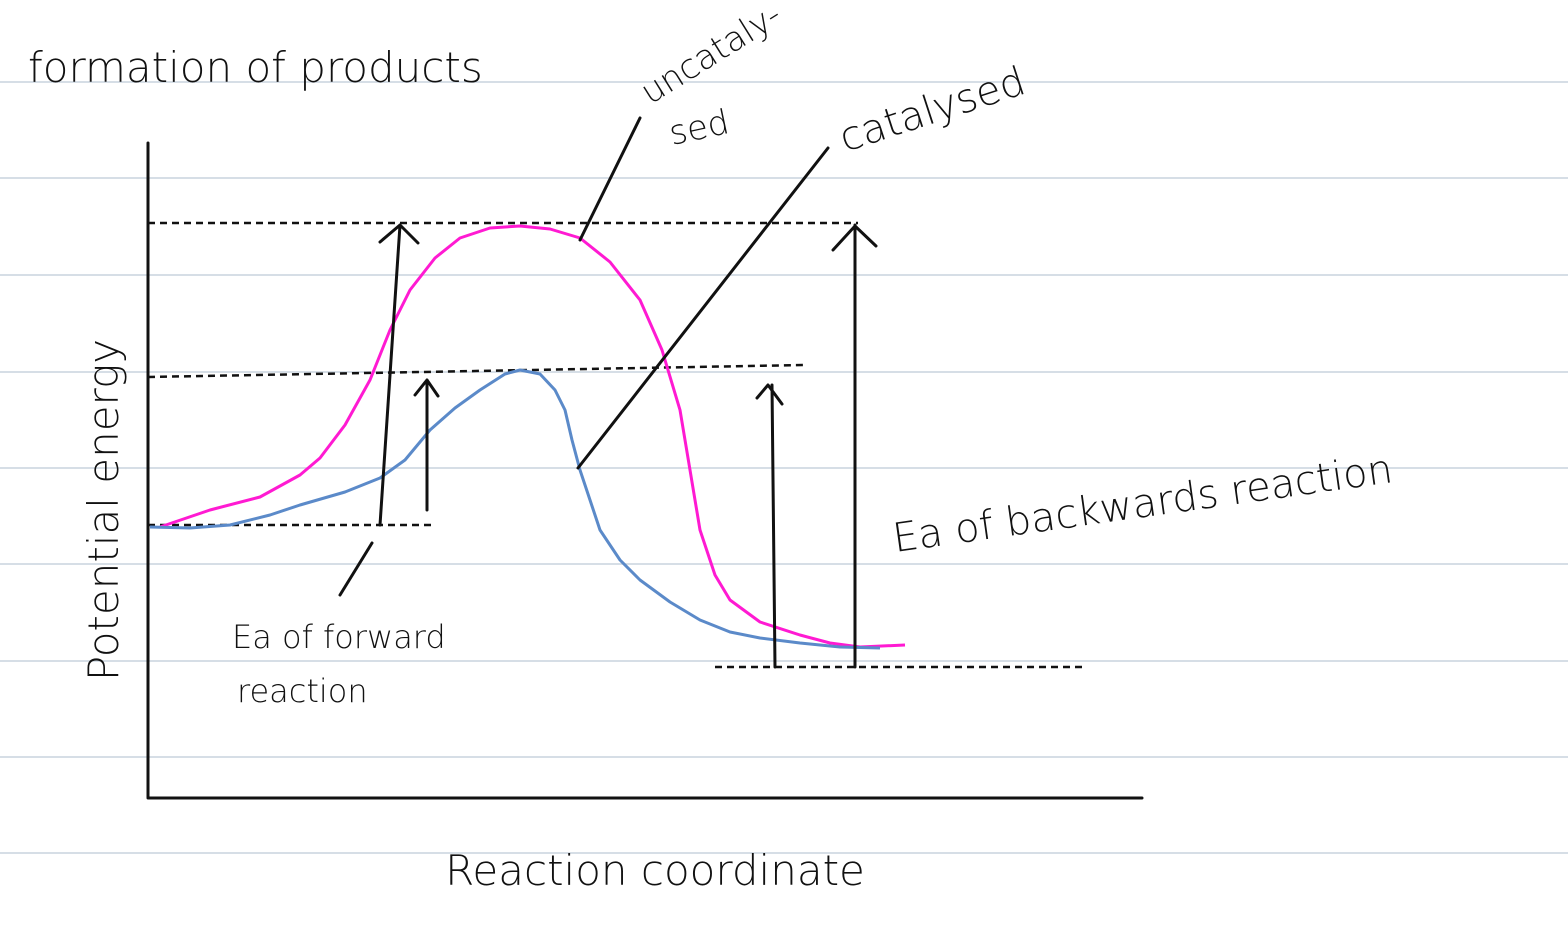  What do you see at coordinates (302, 691) in the screenshot?
I see `forward-label-2: reaction` at bounding box center [302, 691].